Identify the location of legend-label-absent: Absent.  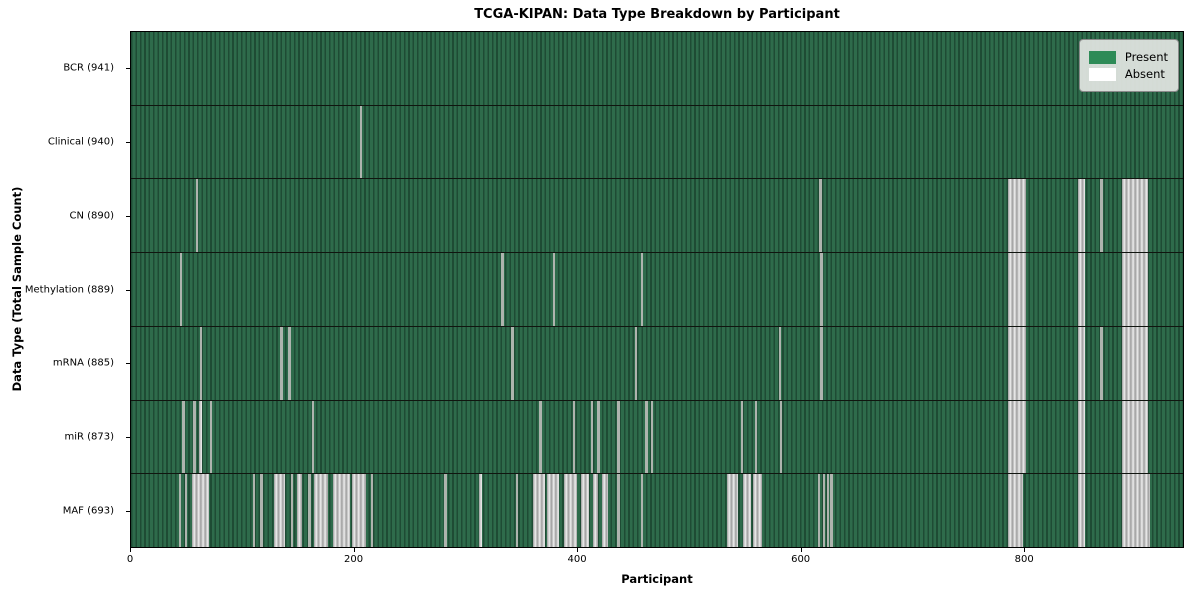
(1144, 74).